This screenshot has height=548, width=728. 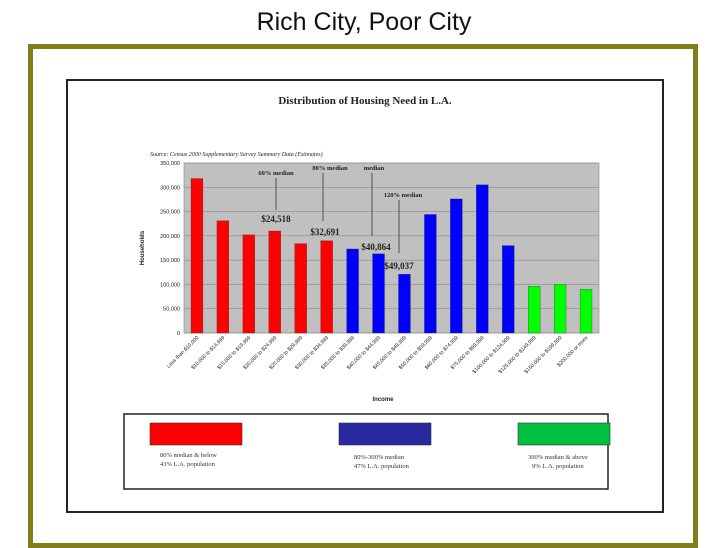 I want to click on y-tick-label: 300,000, so click(x=170, y=188).